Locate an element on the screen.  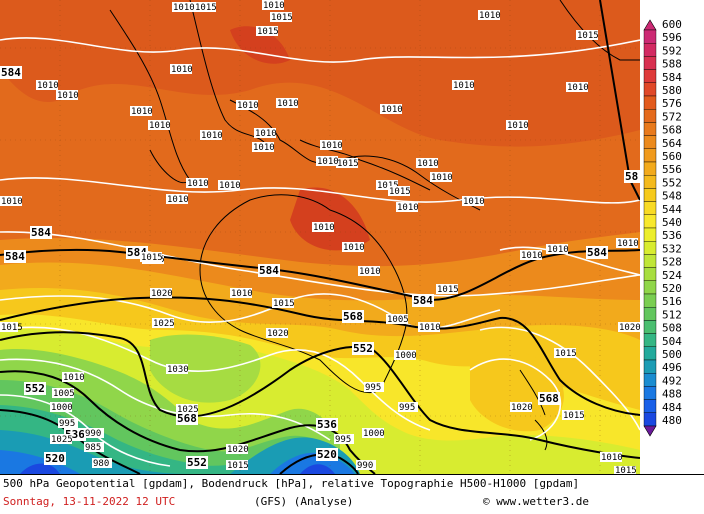
coast-new-zealand is located at coordinates (533, 410).